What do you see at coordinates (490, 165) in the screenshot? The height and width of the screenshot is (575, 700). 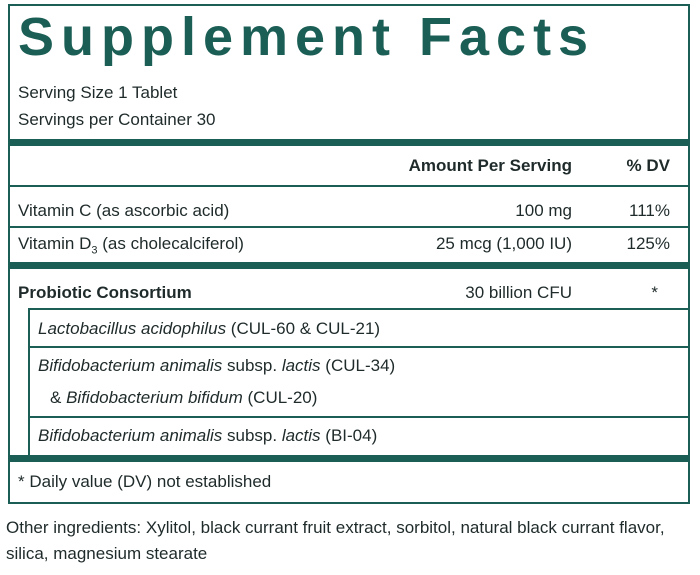 I see `column-header: Amount Per Serving` at bounding box center [490, 165].